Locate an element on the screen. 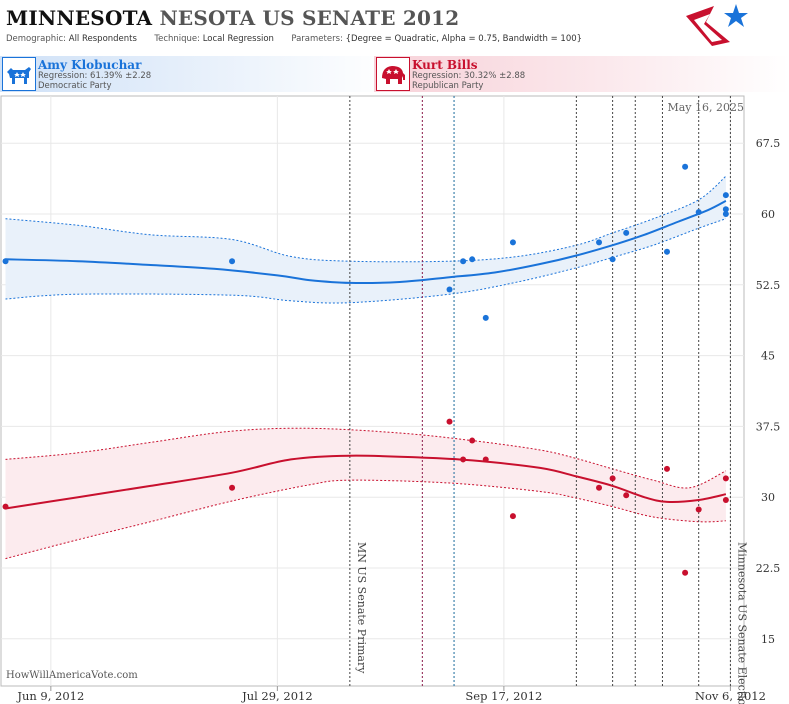  event-label: Minnesota US Senate Election is located at coordinates (741, 623).